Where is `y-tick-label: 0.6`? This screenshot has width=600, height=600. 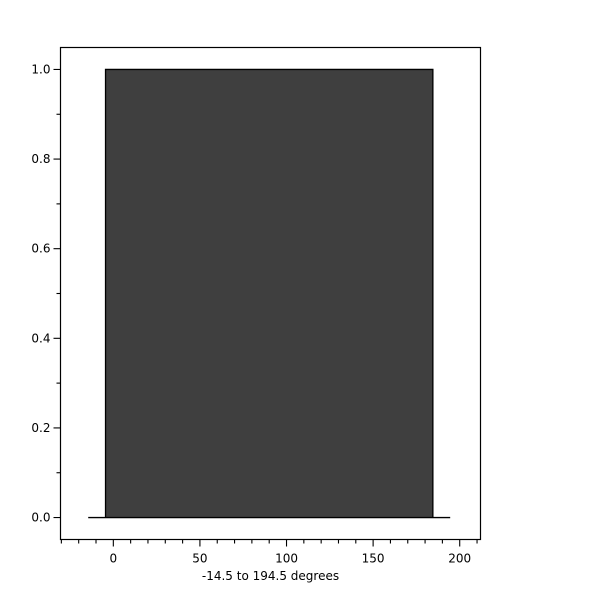 y-tick-label: 0.6 is located at coordinates (40, 249).